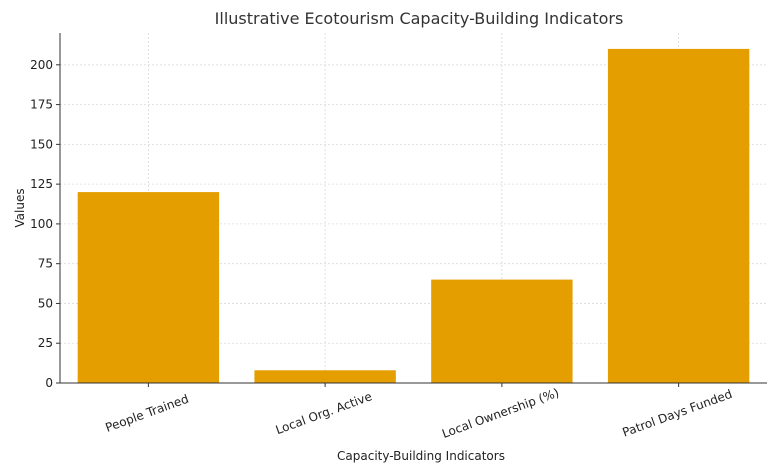 Image resolution: width=771 pixels, height=463 pixels. I want to click on bar-patrol-days-funded, so click(678, 216).